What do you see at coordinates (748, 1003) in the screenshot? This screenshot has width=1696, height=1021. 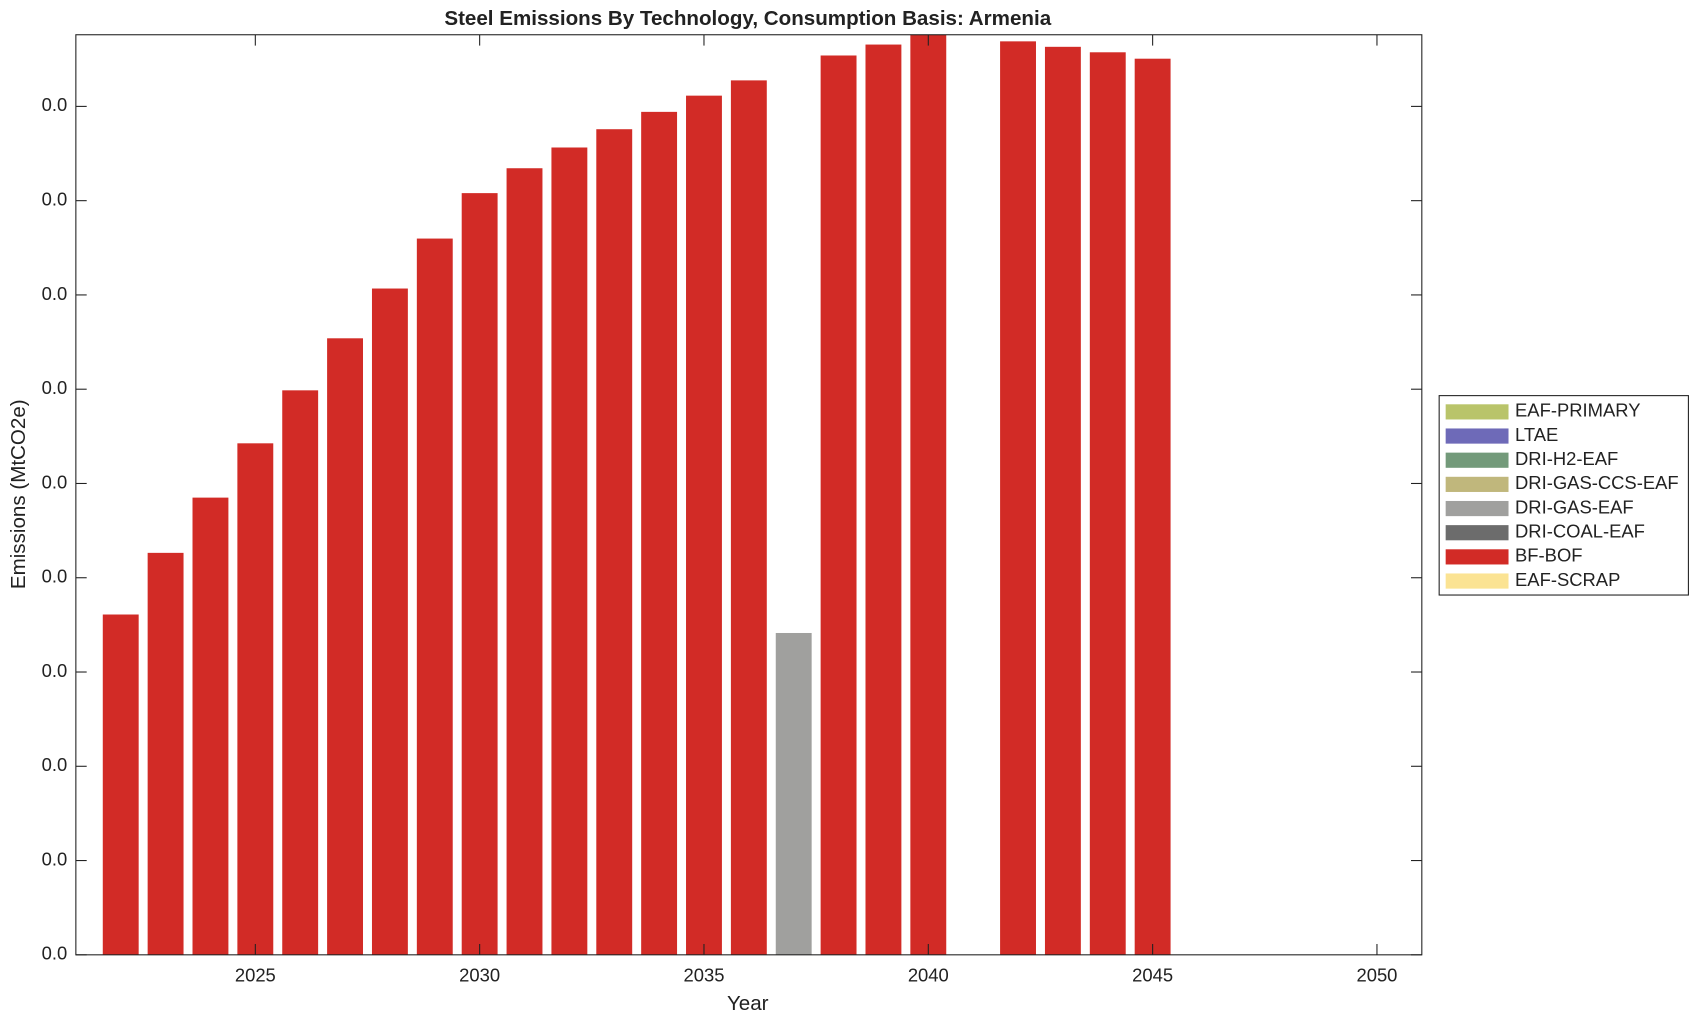 I see `x-axis-label: Year` at bounding box center [748, 1003].